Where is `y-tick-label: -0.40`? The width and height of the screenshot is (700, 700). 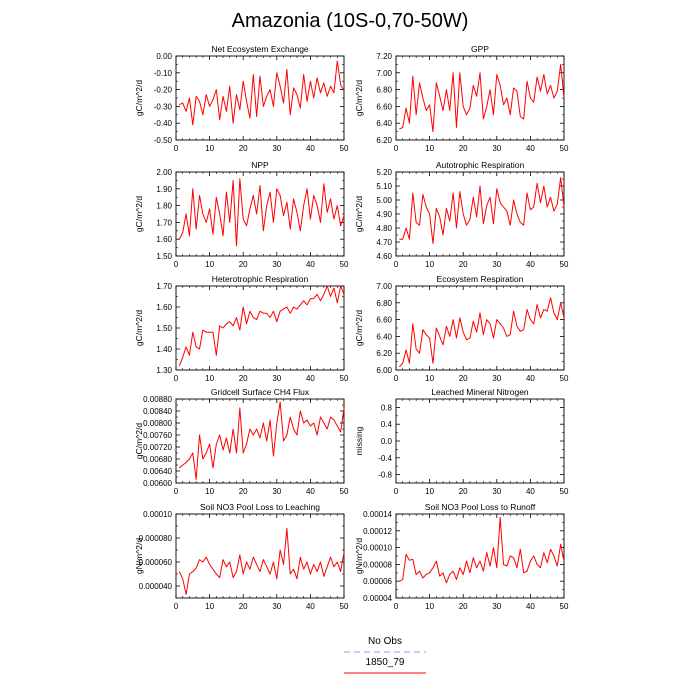
y-tick-label: -0.40 is located at coordinates (163, 123).